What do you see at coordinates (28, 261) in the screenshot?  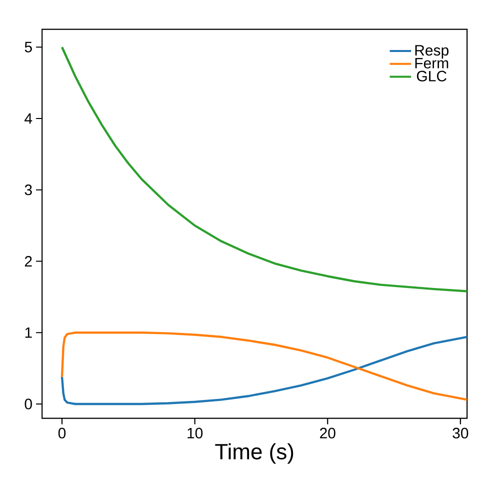 I see `y-tick-label: 2` at bounding box center [28, 261].